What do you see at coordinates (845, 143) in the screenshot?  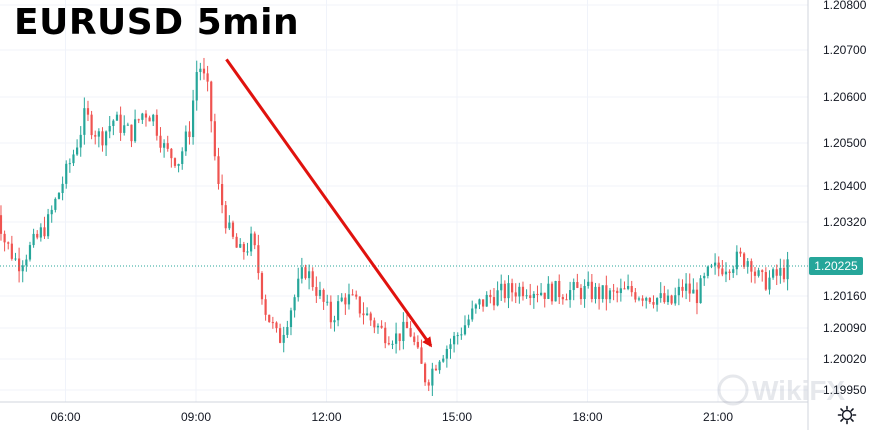 I see `y-tick-label: 1.20500` at bounding box center [845, 143].